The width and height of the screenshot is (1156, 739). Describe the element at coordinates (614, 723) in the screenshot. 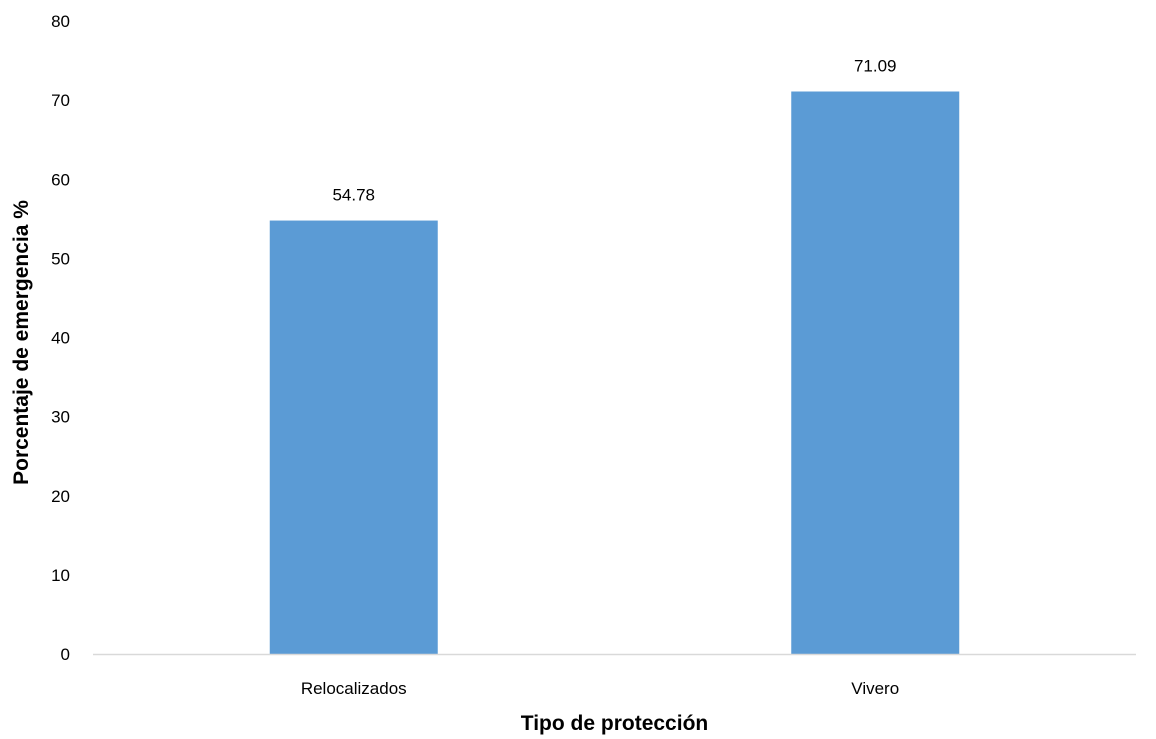

I see `x-axis-title: Tipo de protección` at that location.